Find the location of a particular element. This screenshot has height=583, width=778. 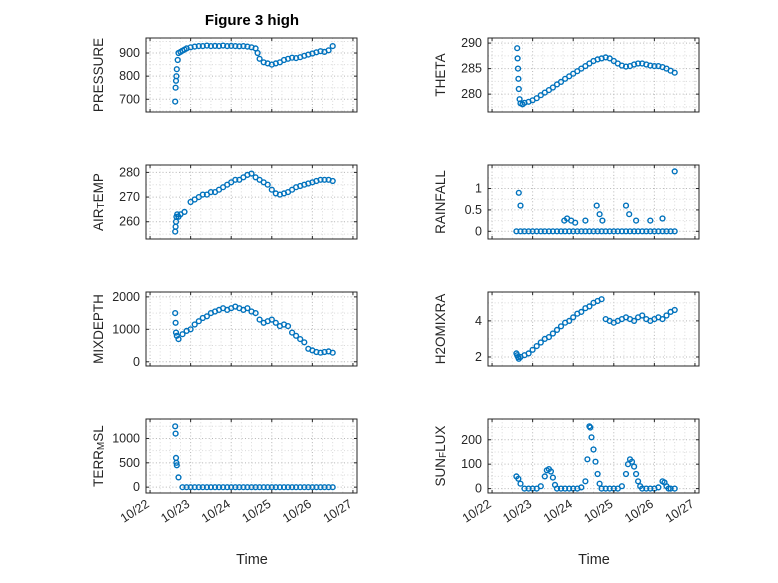

y-tick-label: 500 is located at coordinates (129, 463).